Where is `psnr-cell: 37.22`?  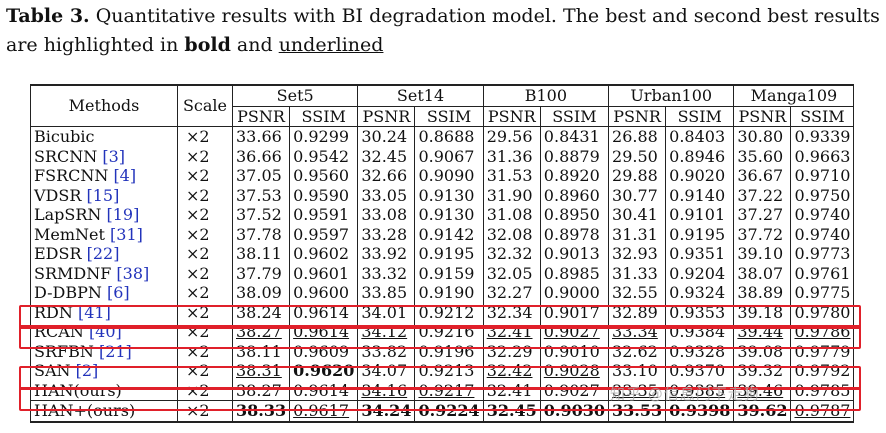 psnr-cell: 37.22 is located at coordinates (762, 195).